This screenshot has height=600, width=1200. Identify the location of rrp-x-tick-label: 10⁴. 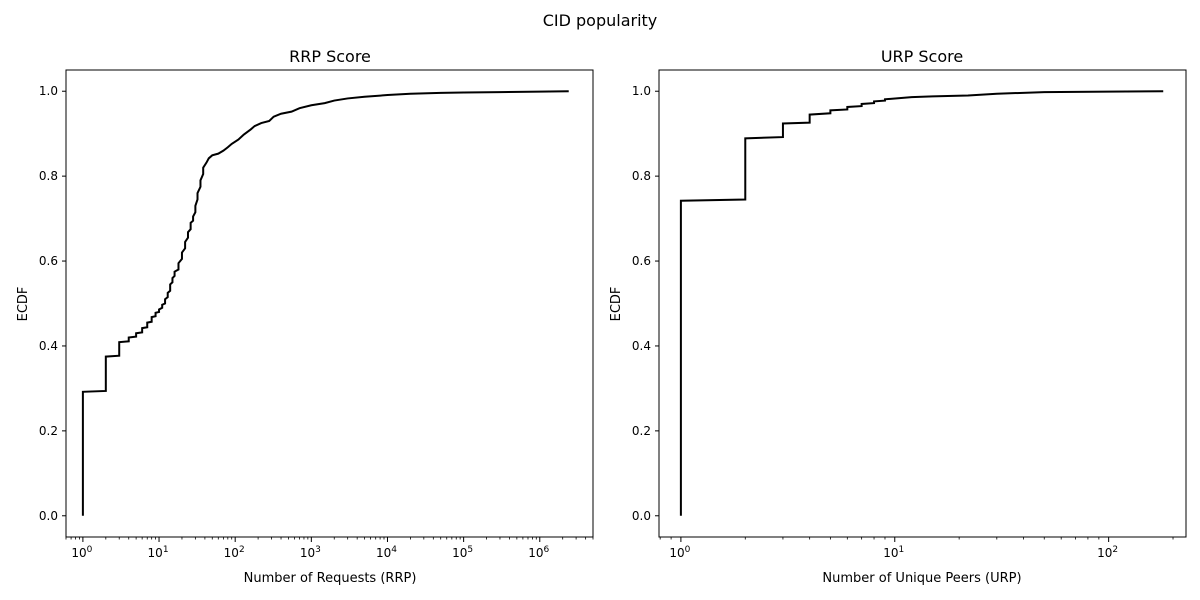
(386, 552).